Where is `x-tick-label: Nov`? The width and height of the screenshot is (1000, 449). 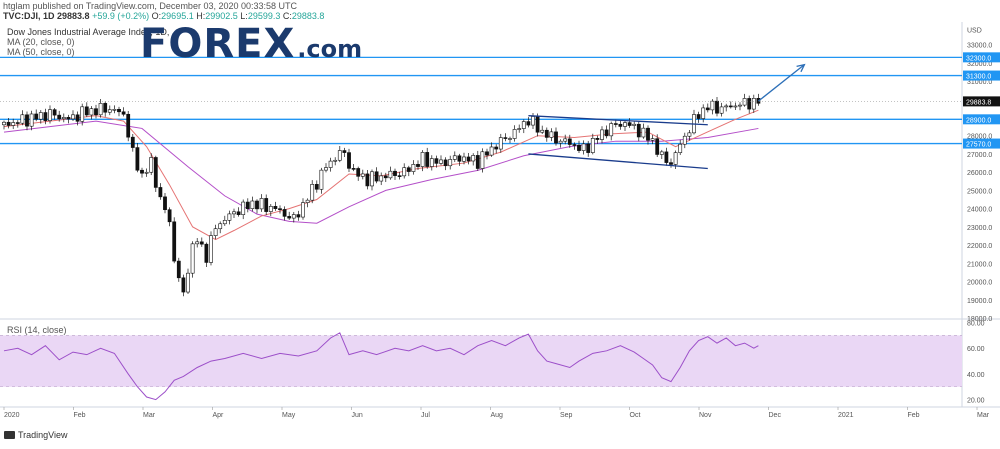 x-tick-label: Nov is located at coordinates (705, 415).